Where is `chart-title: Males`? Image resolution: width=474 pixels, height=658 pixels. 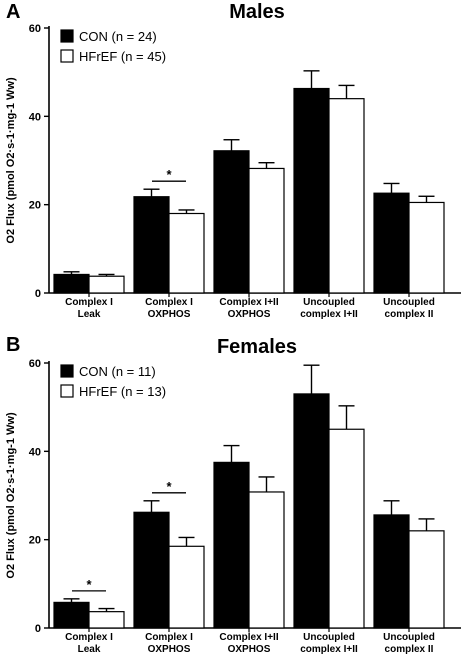 chart-title: Males is located at coordinates (257, 12).